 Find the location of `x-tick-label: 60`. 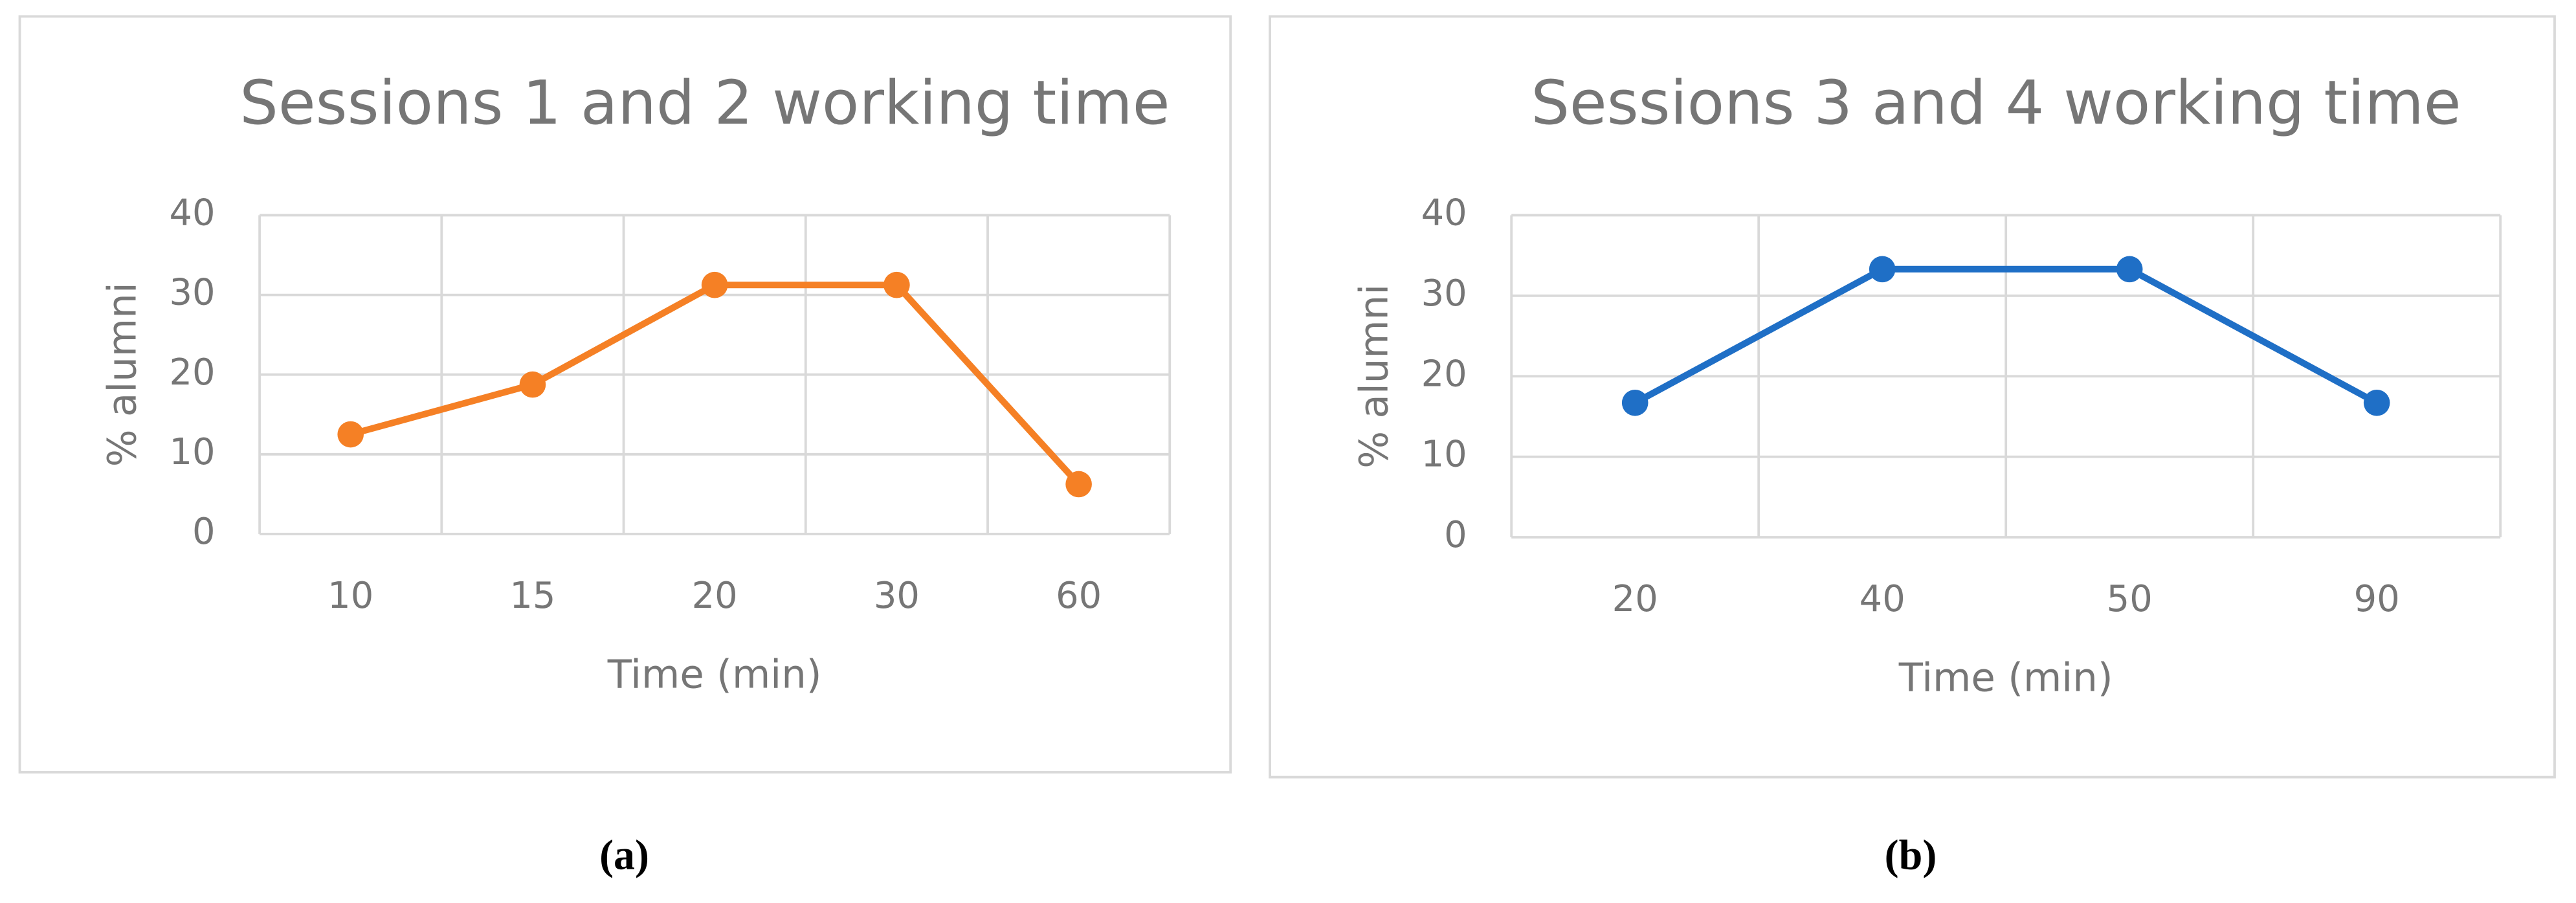

x-tick-label: 60 is located at coordinates (1079, 596).